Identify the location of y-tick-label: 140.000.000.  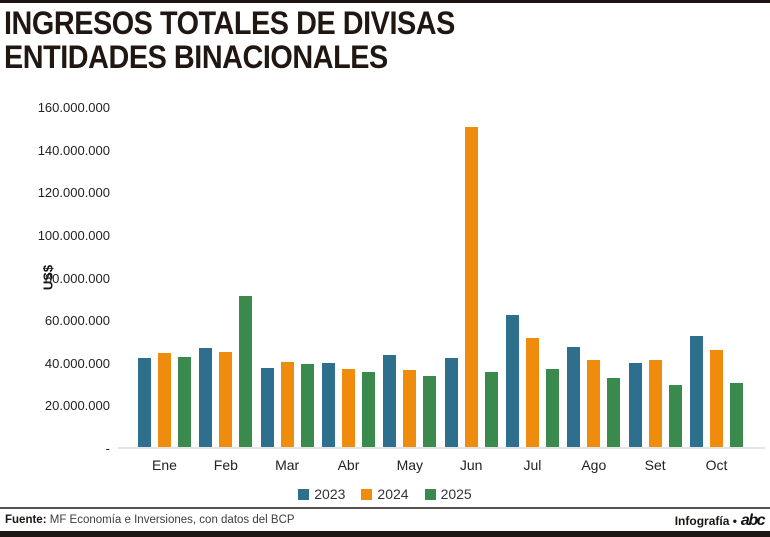
(73, 150).